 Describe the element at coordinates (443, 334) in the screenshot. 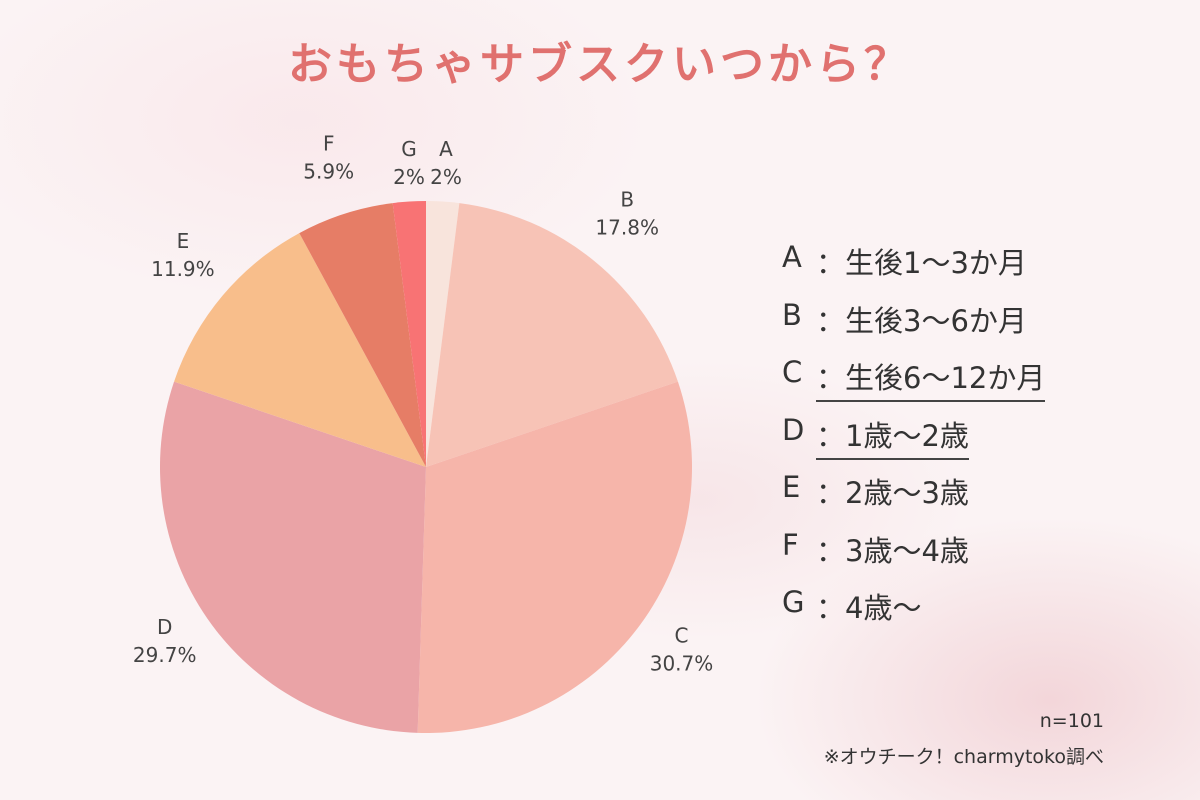

I see `pie-slice-a` at that location.